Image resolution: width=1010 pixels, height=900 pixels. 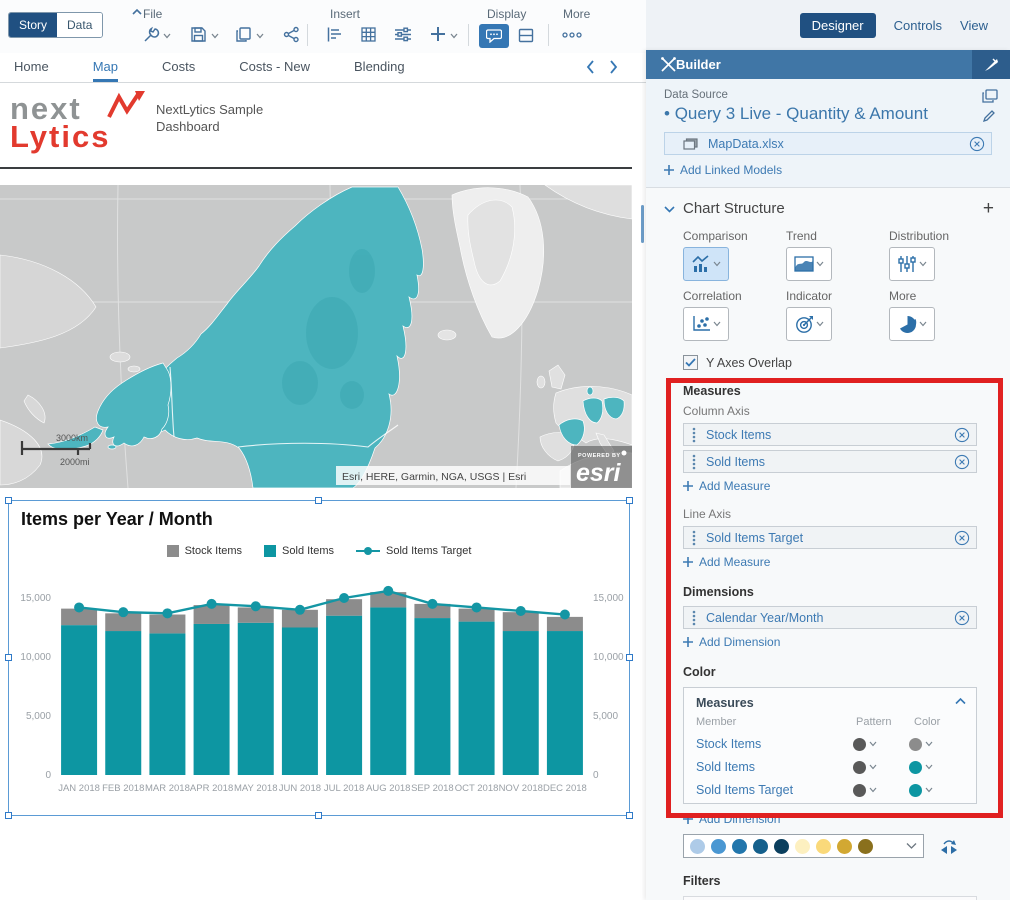 I want to click on insert-chart-icon, so click(x=335, y=35).